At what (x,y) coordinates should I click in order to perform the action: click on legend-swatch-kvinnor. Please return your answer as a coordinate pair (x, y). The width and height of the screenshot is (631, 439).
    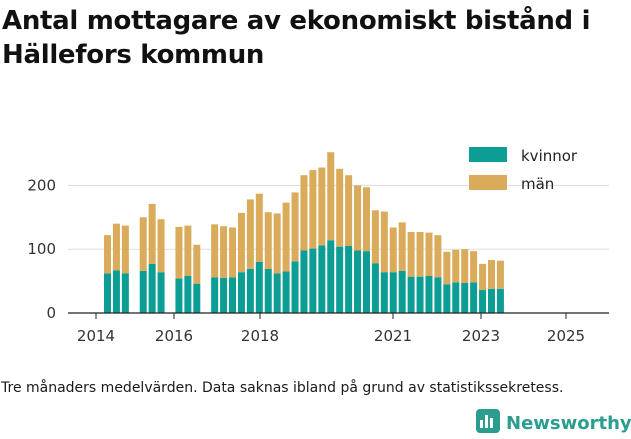
    Looking at the image, I should click on (488, 154).